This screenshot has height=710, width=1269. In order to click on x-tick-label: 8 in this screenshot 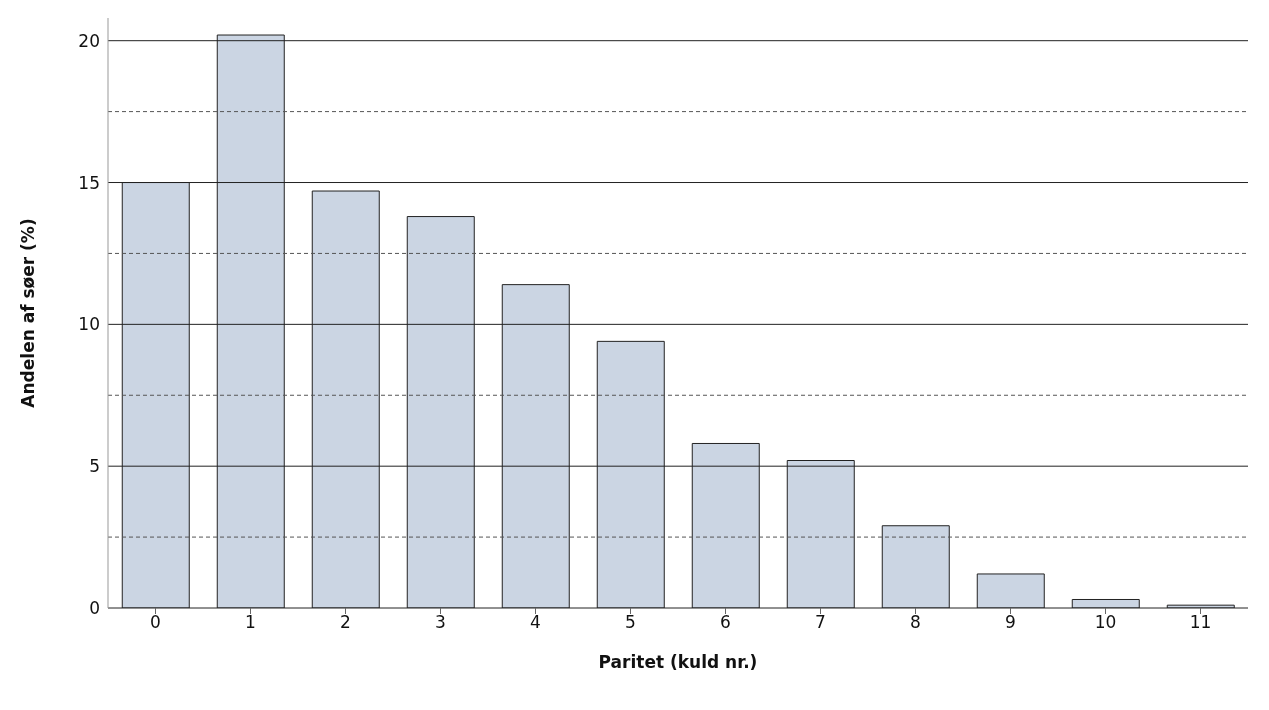, I will do `click(915, 622)`.